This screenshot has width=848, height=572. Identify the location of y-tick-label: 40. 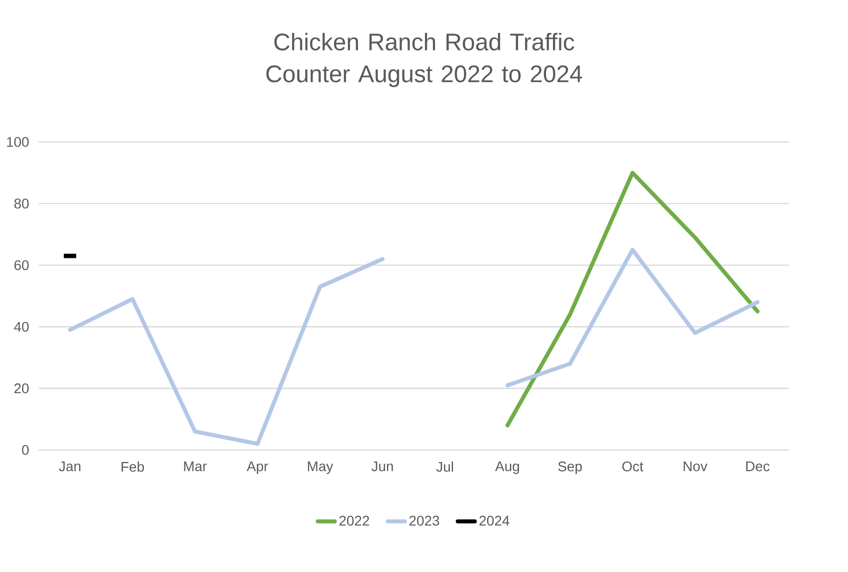
(21, 327).